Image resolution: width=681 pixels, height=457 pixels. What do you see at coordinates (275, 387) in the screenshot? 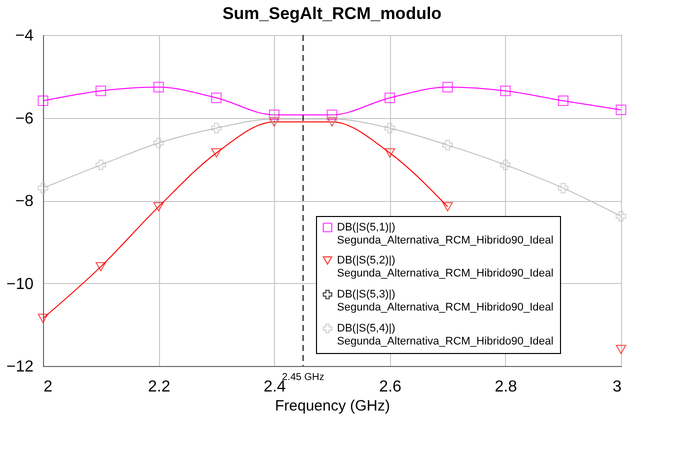
I see `x-tick-label: 2.4` at bounding box center [275, 387].